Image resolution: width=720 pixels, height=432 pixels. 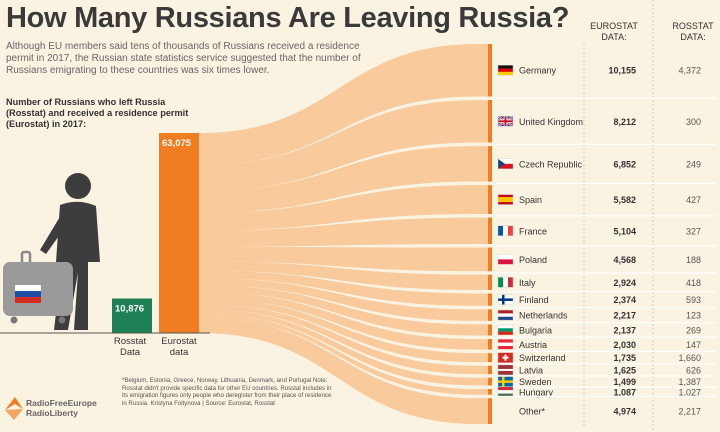 What do you see at coordinates (624, 412) in the screenshot?
I see `eurostat-value: 4,974` at bounding box center [624, 412].